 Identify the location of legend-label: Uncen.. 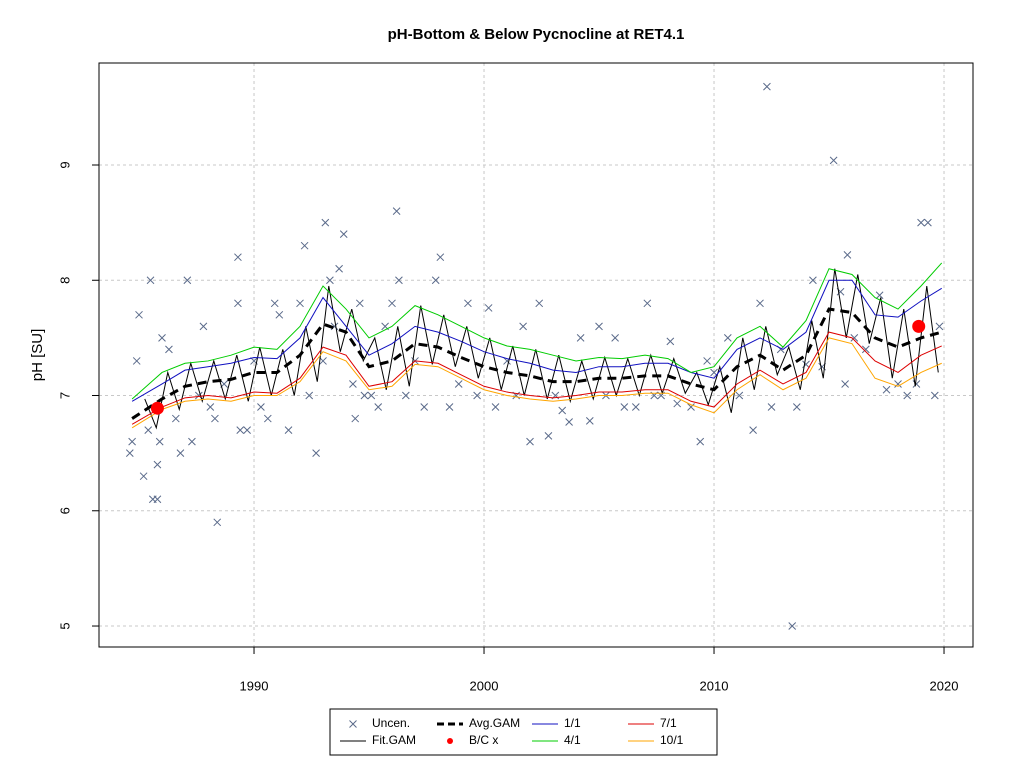
(391, 723).